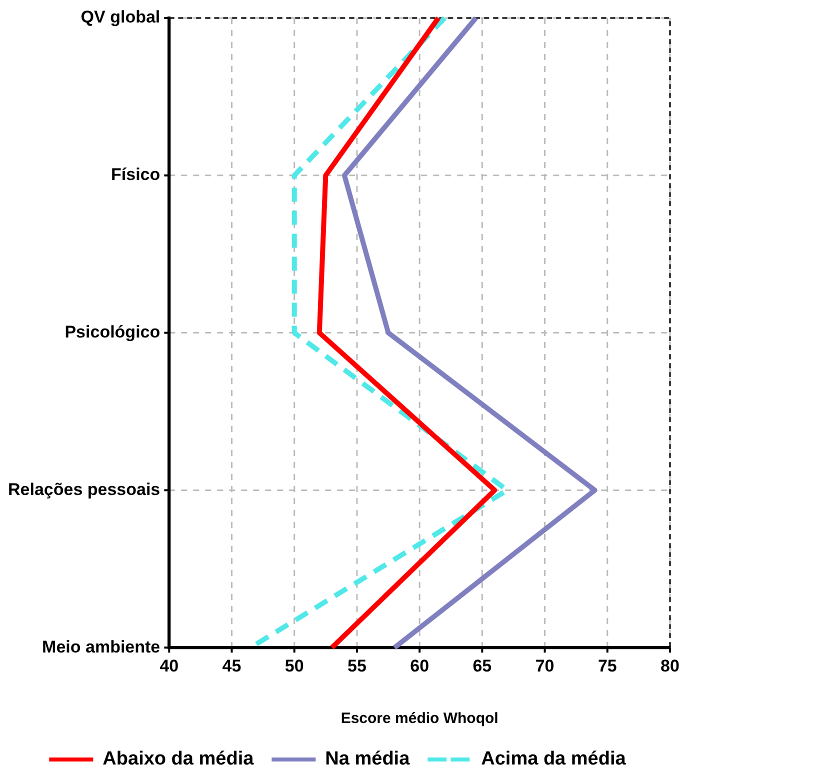 This screenshot has width=820, height=779. I want to click on y-tick-label: QV global, so click(120, 17).